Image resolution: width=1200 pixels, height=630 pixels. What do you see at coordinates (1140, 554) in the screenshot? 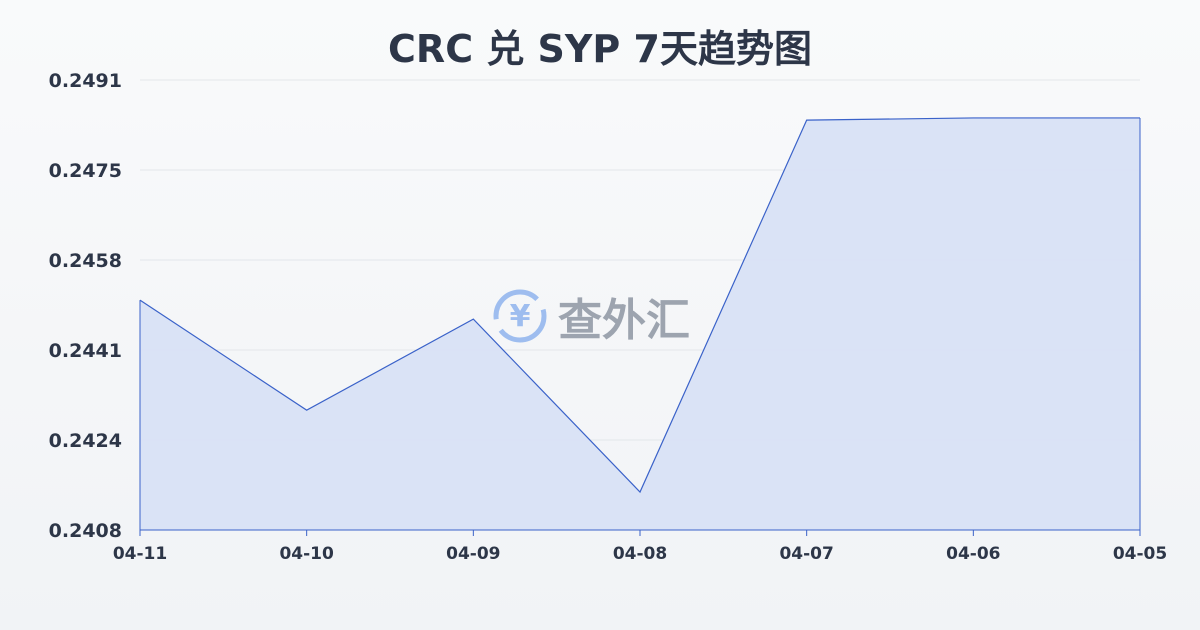
I see `x-tick-label: 04-05` at bounding box center [1140, 554].